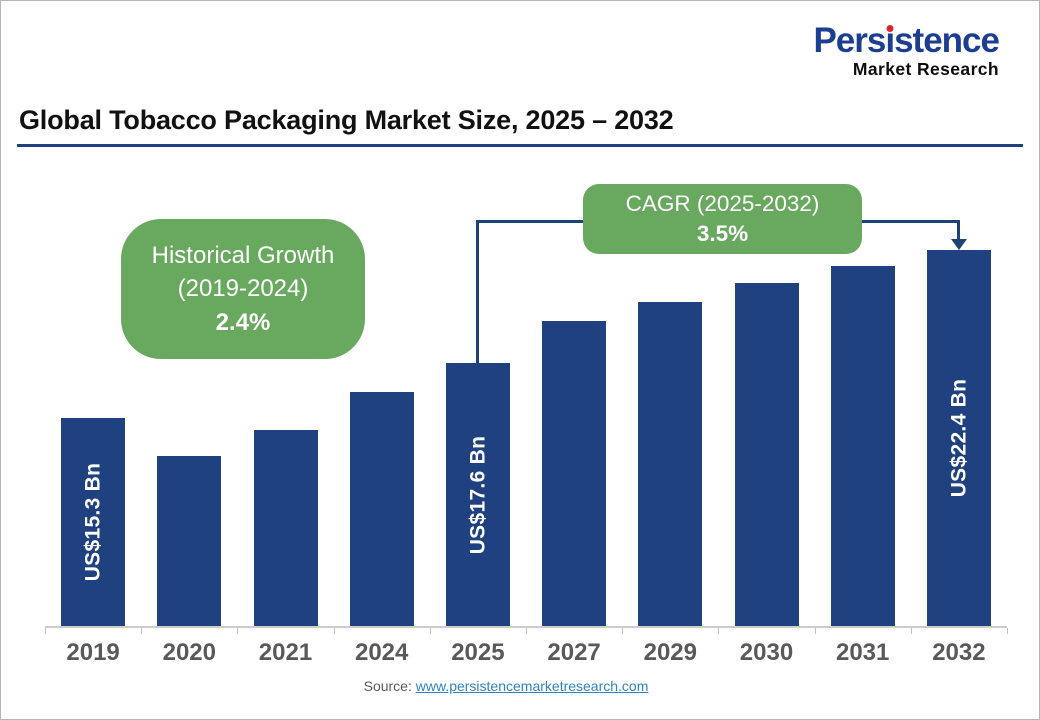 This screenshot has height=720, width=1040. Describe the element at coordinates (478, 291) in the screenshot. I see `cagr-connector-vertical-left` at that location.